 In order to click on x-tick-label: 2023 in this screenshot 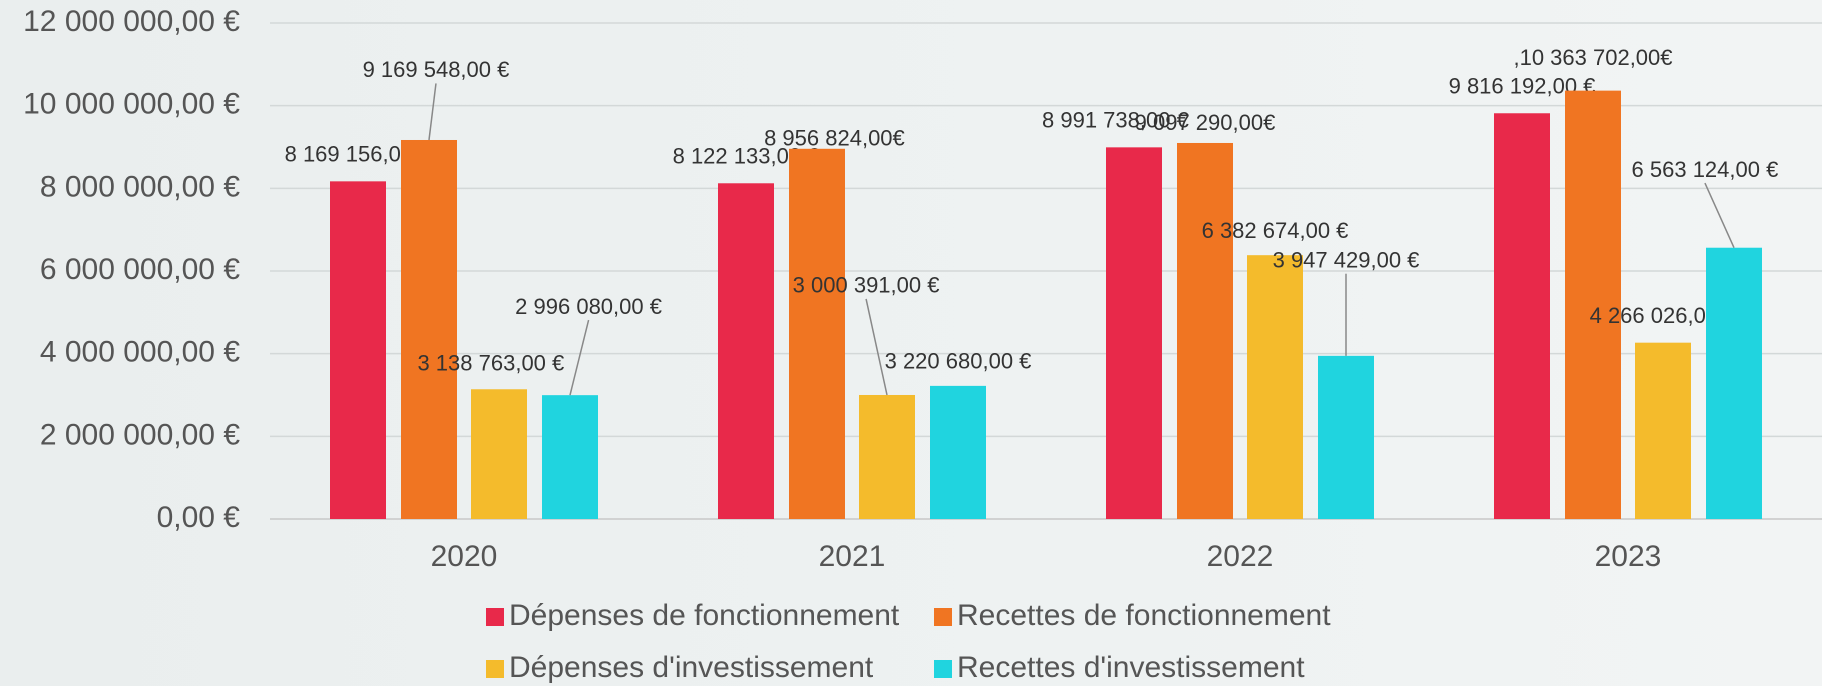, I will do `click(1628, 556)`.